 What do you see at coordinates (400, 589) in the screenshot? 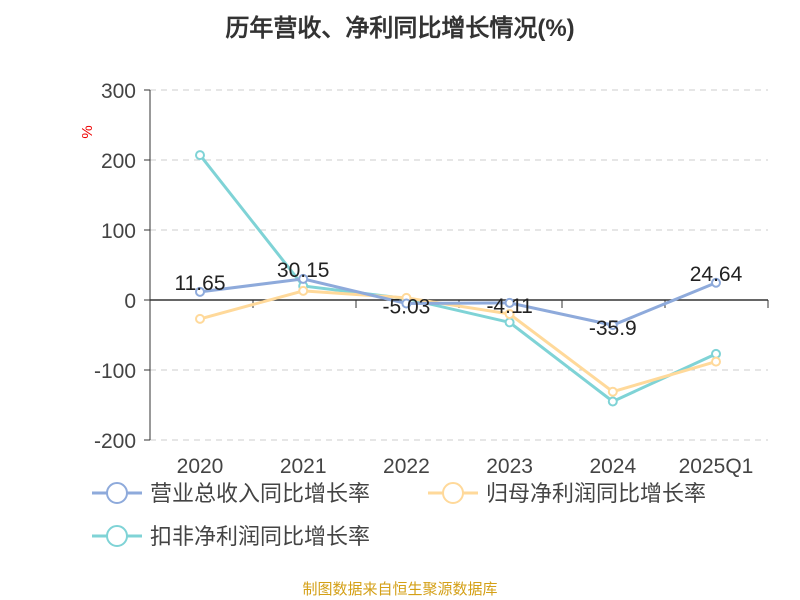
I see `source-footer: 制图数据来自恒生聚源数据库` at bounding box center [400, 589].